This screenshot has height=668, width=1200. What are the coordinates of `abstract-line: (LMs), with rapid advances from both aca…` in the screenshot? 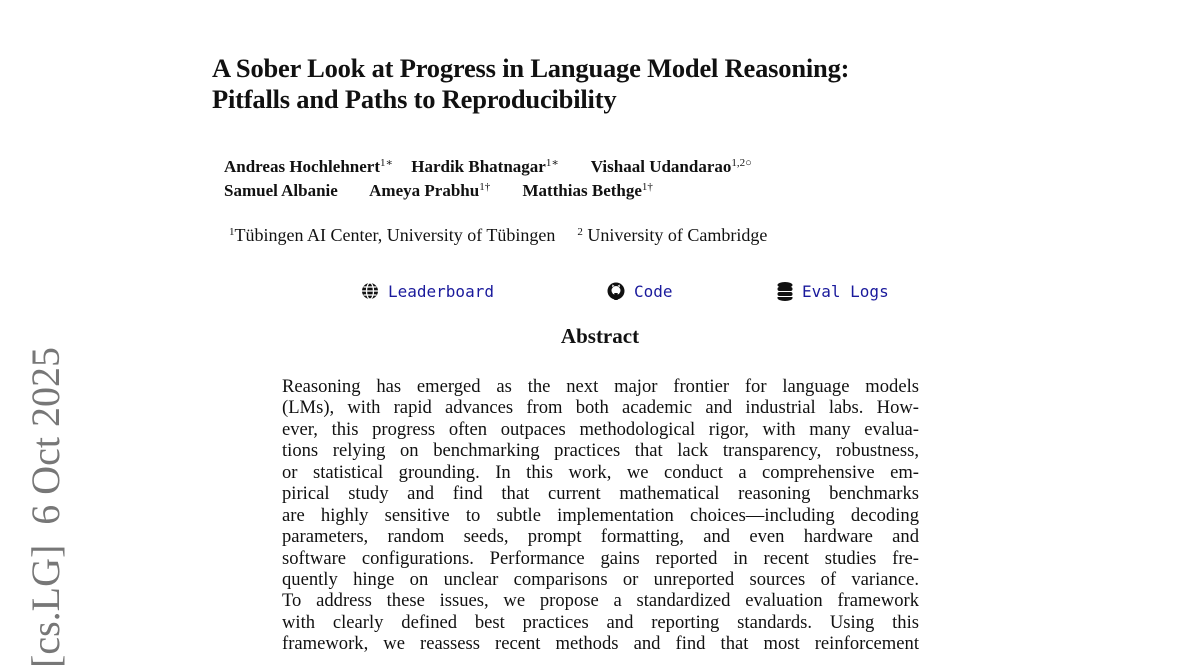 It's located at (600, 408).